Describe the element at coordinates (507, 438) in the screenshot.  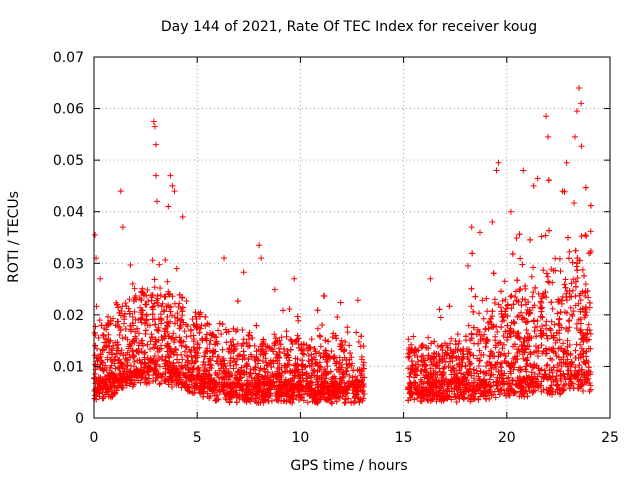
I see `x-tick-label: 20` at that location.